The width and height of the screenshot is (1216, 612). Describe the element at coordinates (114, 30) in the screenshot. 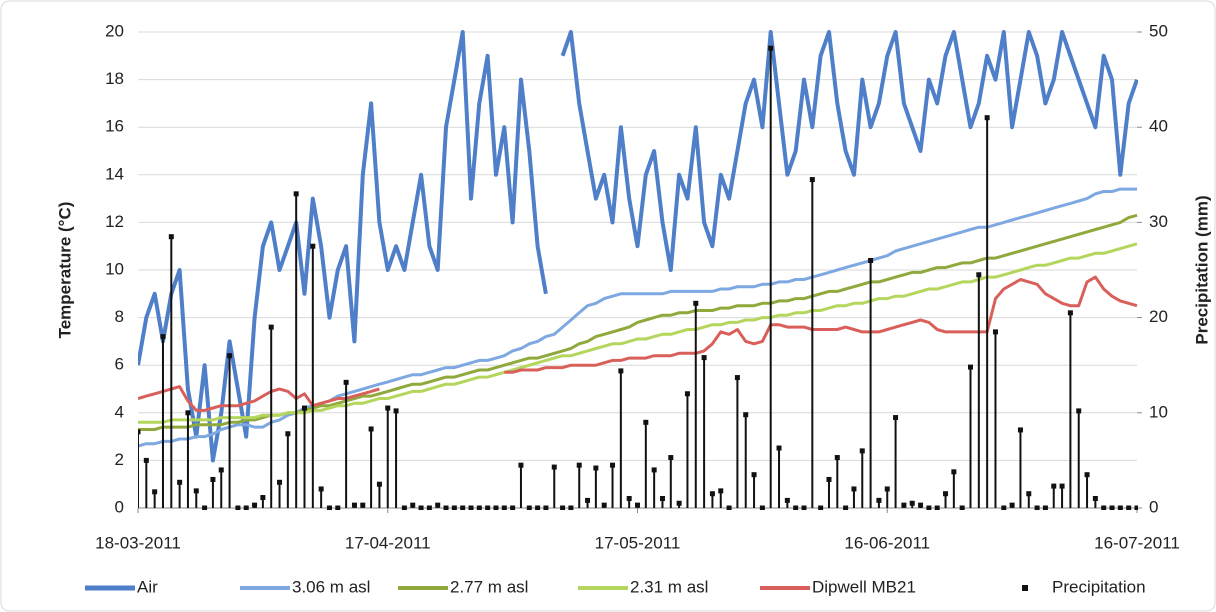

I see `y-tick-label: 20` at that location.